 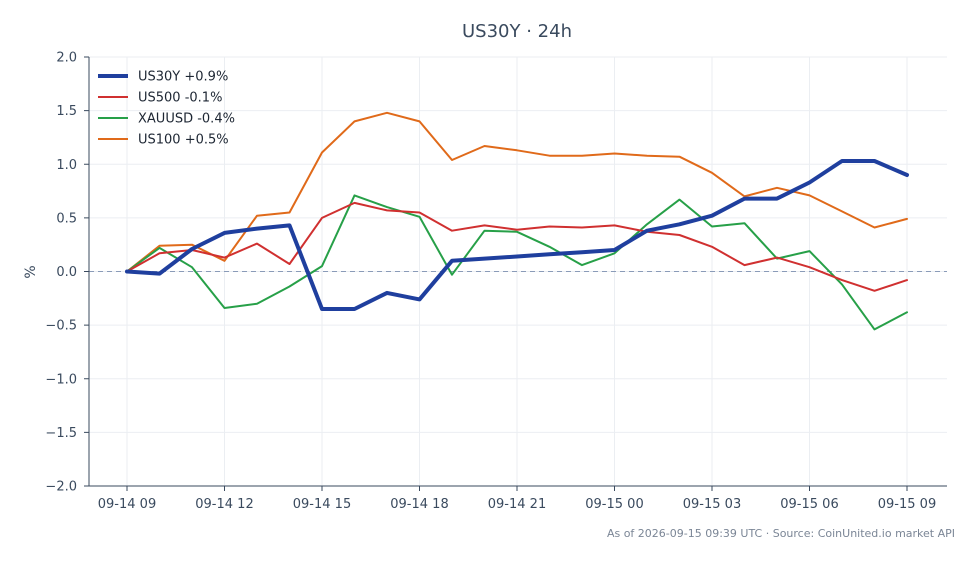 I want to click on y-tick-label: −1.5, so click(x=61, y=433).